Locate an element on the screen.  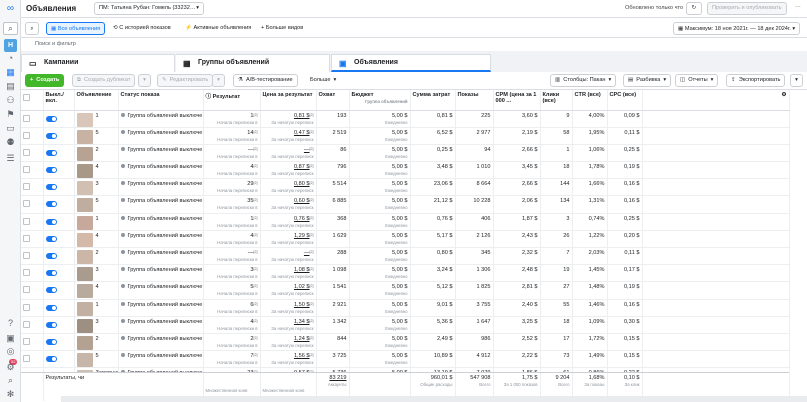
reports-button: ◫ Отчеты ▾ is located at coordinates (697, 80).